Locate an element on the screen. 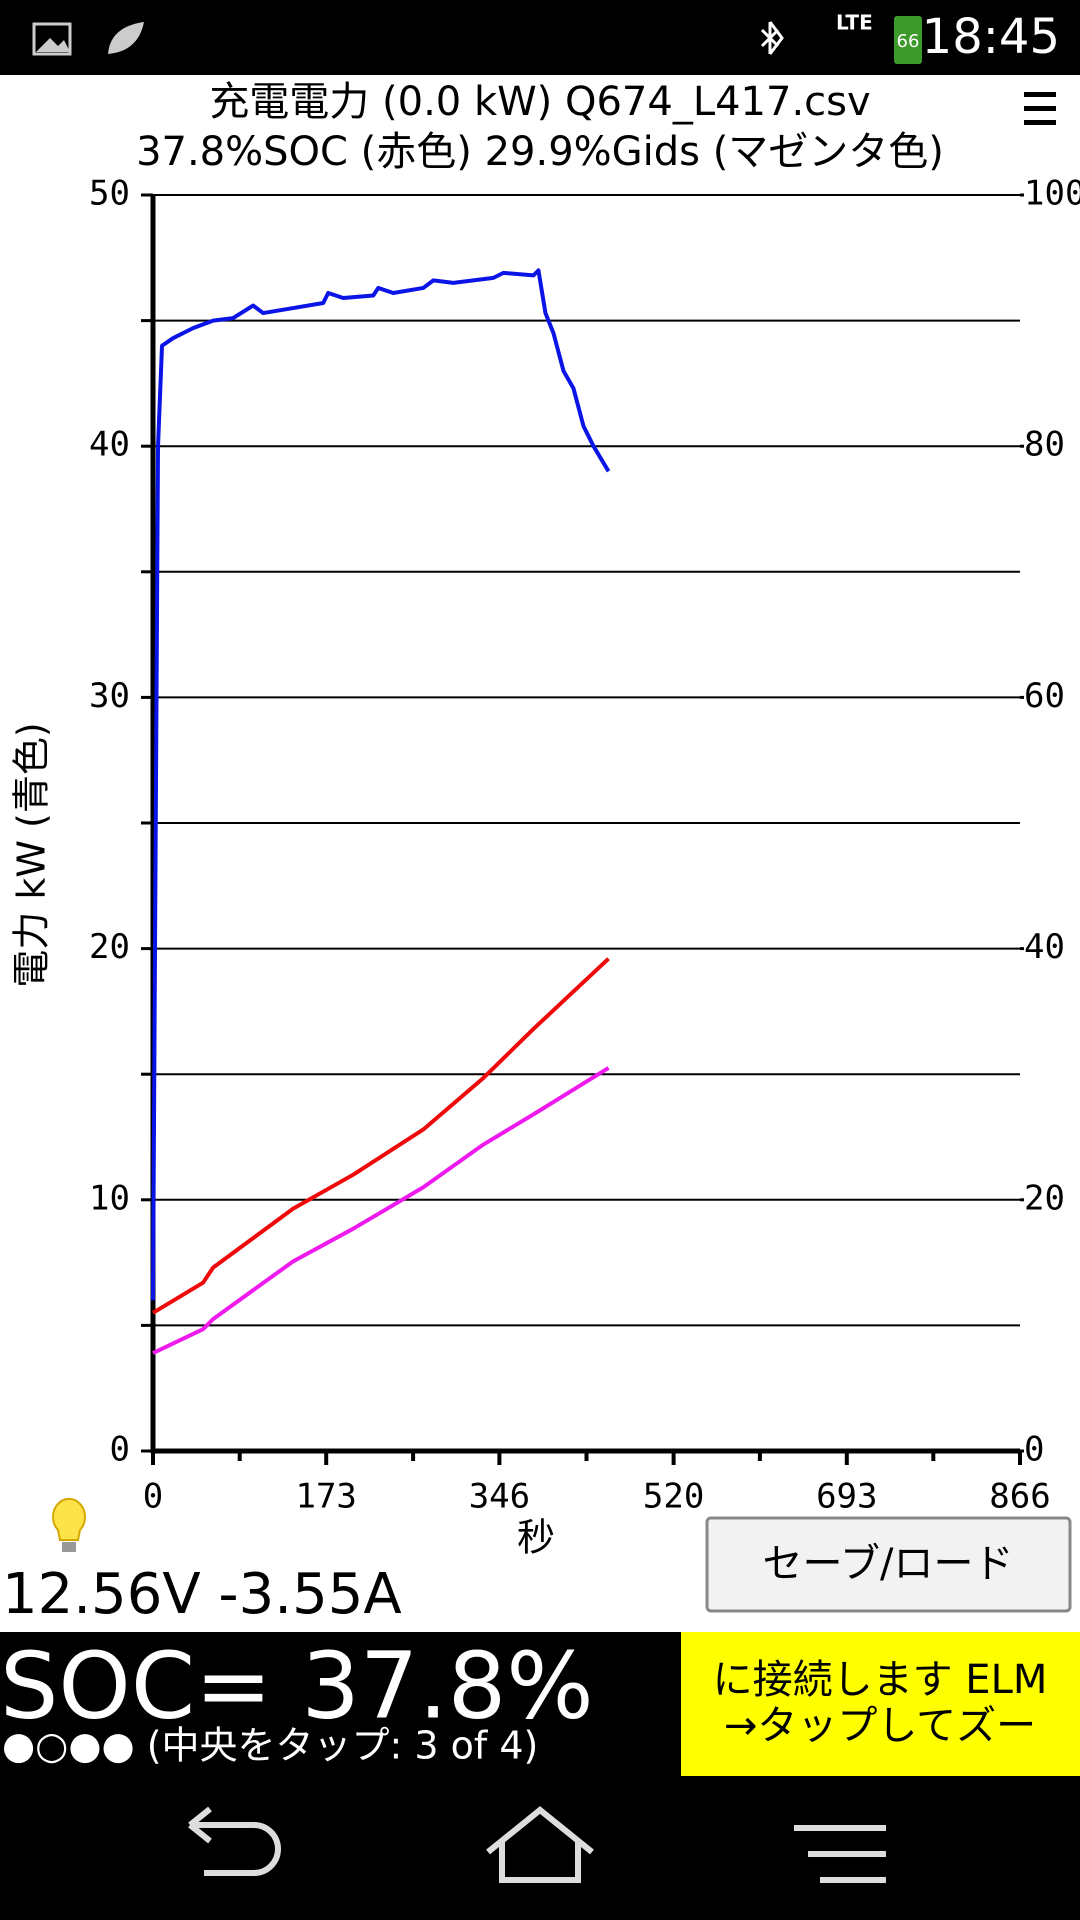 This screenshot has height=1920, width=1080. page-indicator: ●○●● (中央をタップ: 3 of 4) is located at coordinates (270, 1746).